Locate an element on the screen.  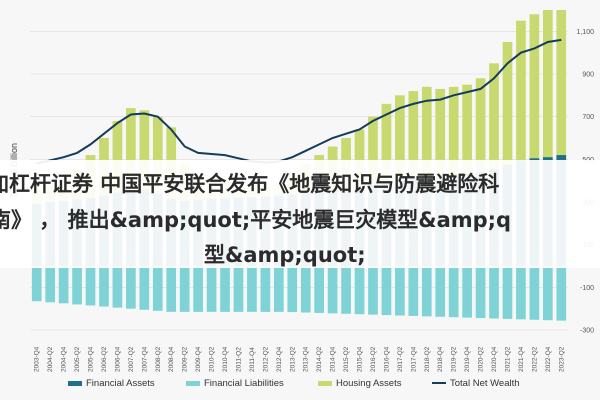
x-tick-label: 2008-Q4 is located at coordinates (171, 359).